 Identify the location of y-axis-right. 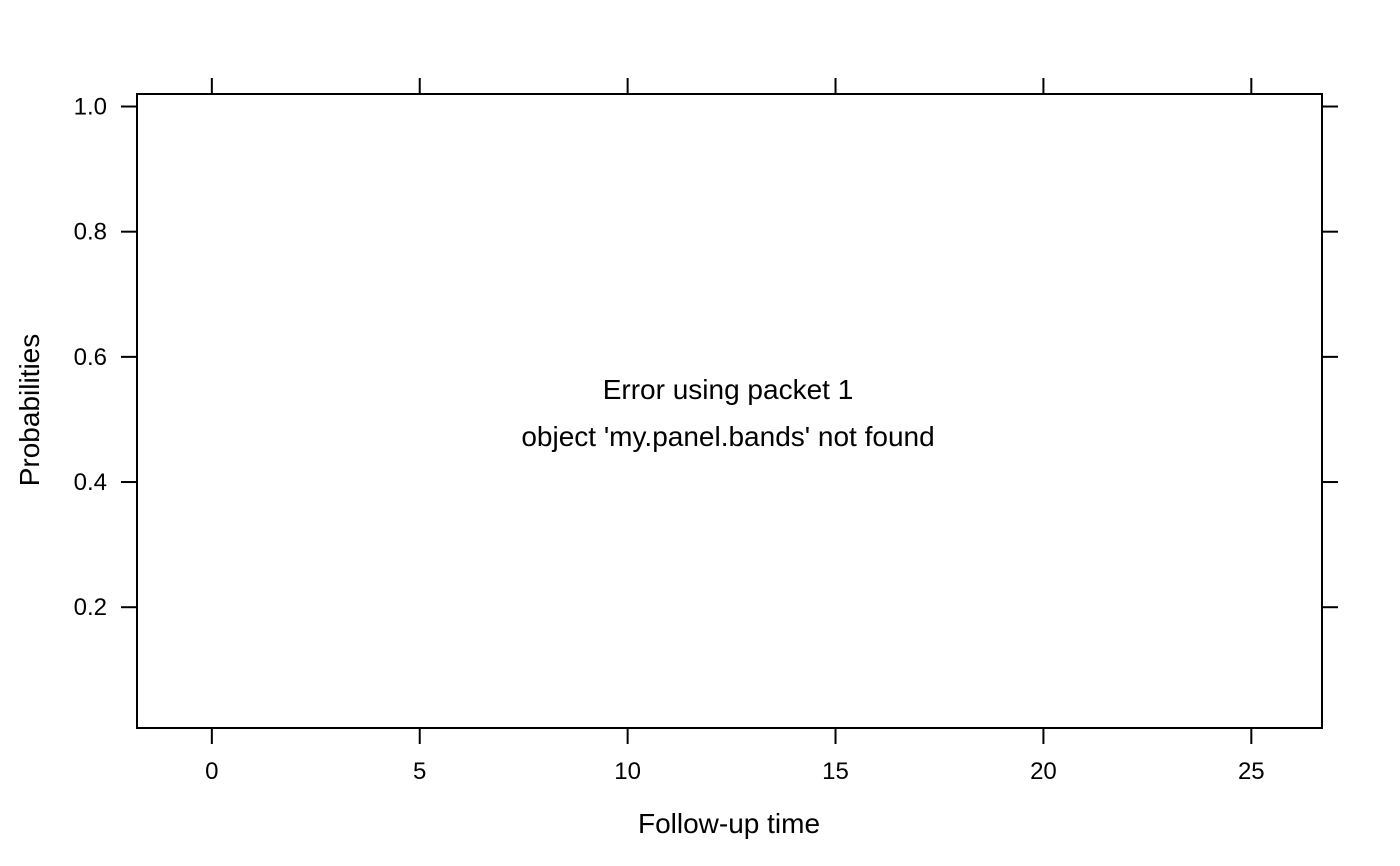
(1330, 357).